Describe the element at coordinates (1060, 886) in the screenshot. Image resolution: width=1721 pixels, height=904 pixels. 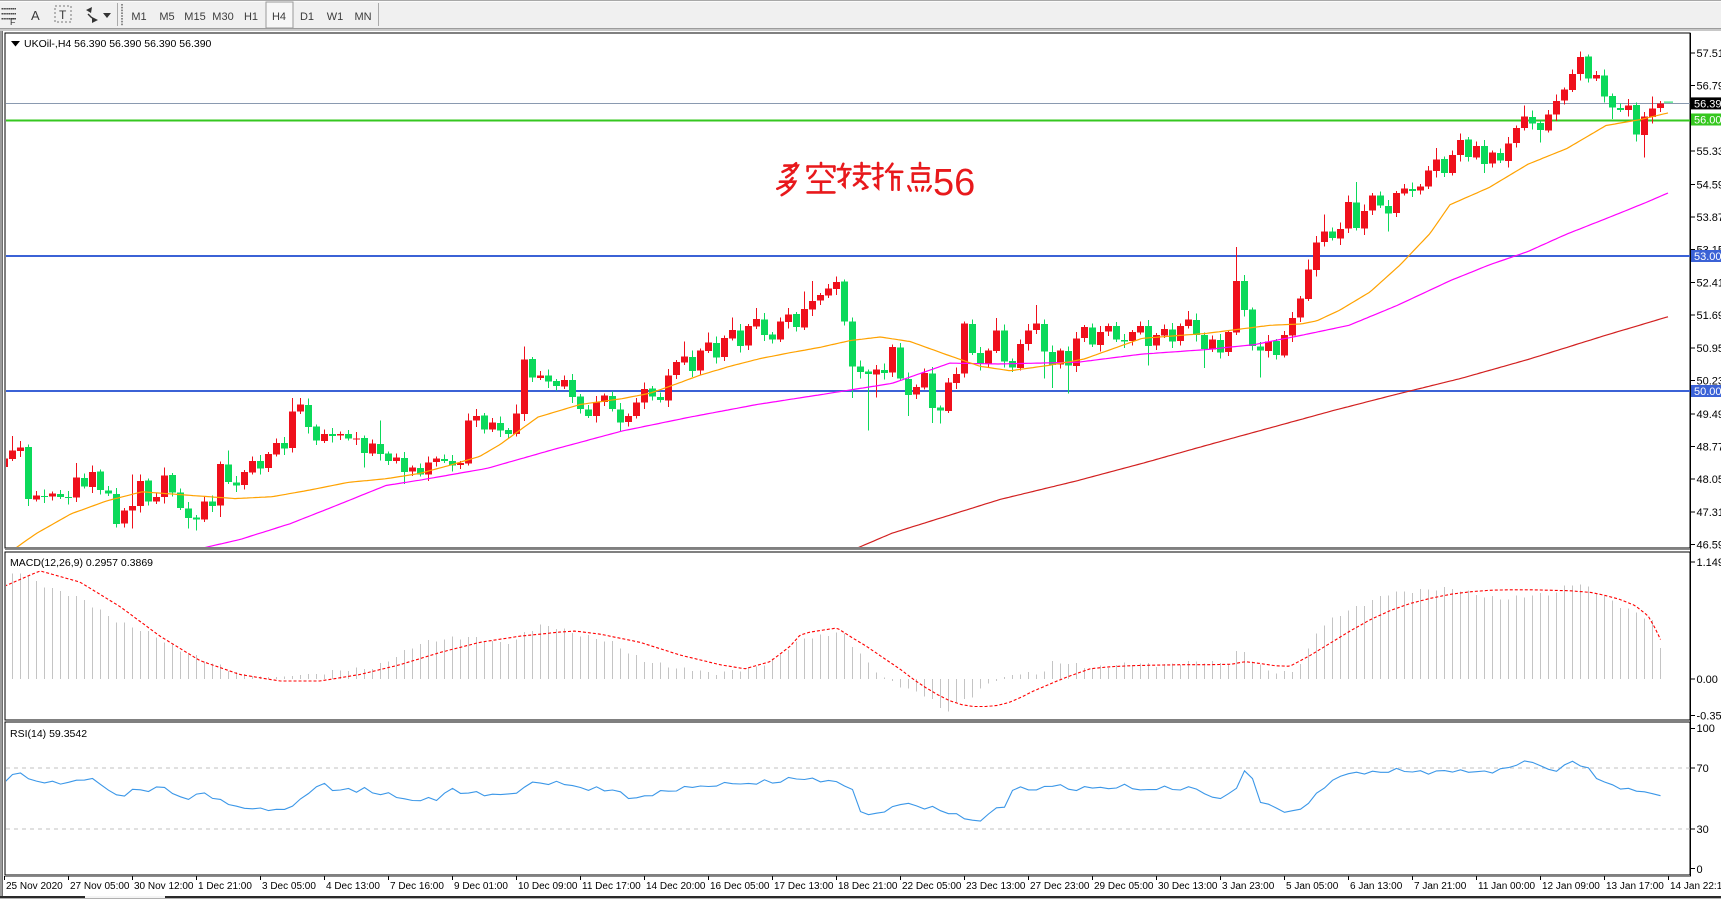
I see `svg-text: 27 Dec 23:00` at that location.